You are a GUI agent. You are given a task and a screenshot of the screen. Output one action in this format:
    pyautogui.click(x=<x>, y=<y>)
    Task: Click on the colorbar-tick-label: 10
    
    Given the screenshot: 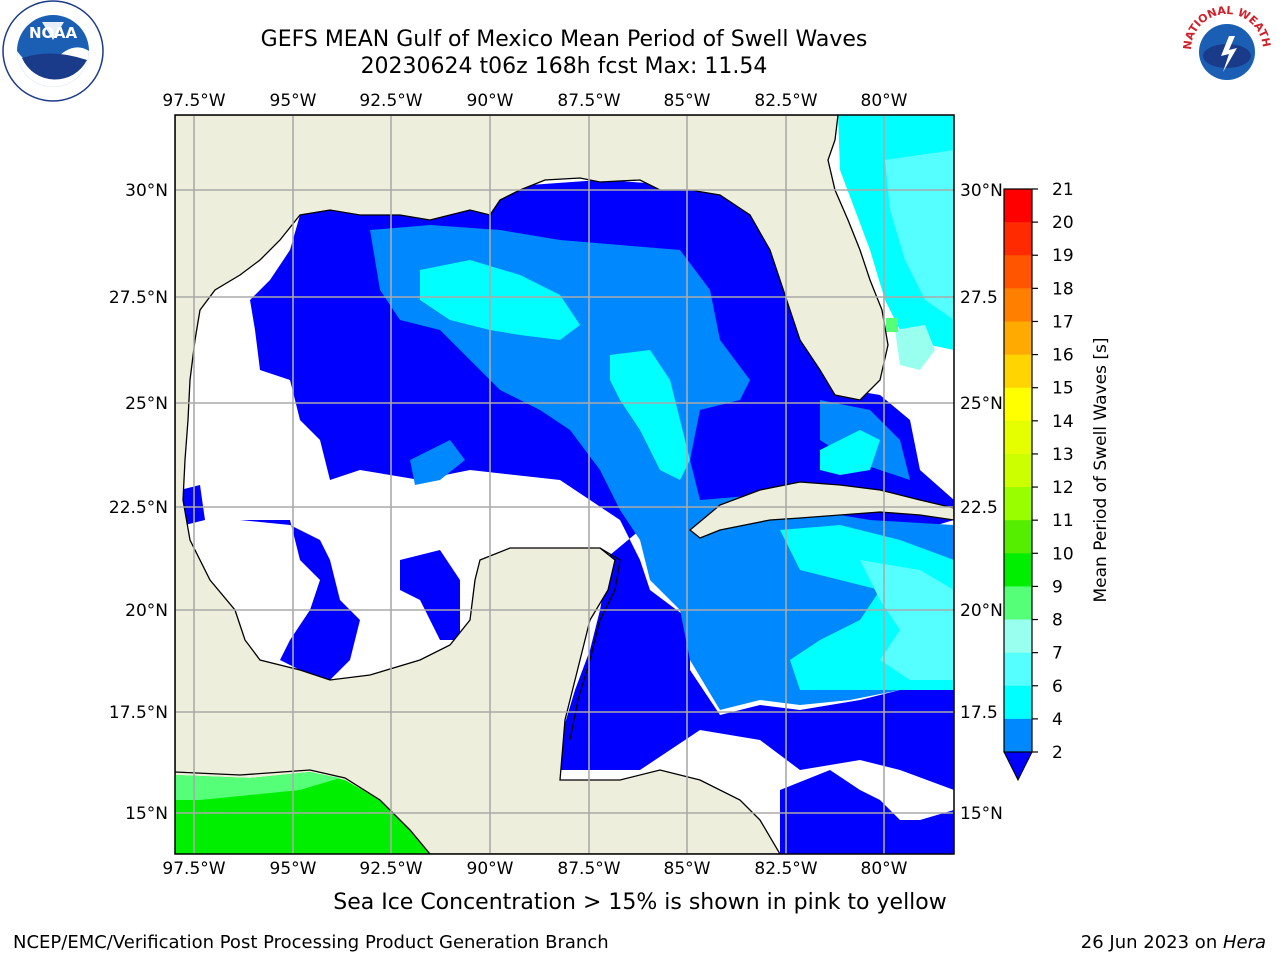 What is the action you would take?
    pyautogui.click(x=1063, y=554)
    